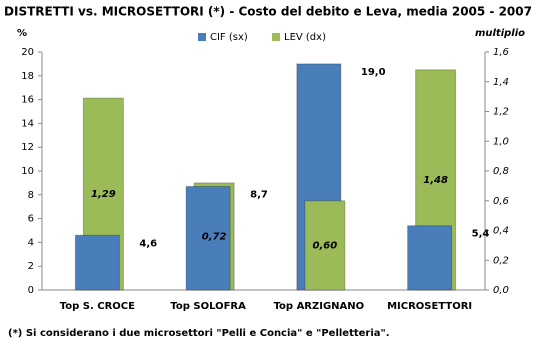 This screenshot has width=540, height=345. I want to click on value-label: 1,48, so click(435, 180).